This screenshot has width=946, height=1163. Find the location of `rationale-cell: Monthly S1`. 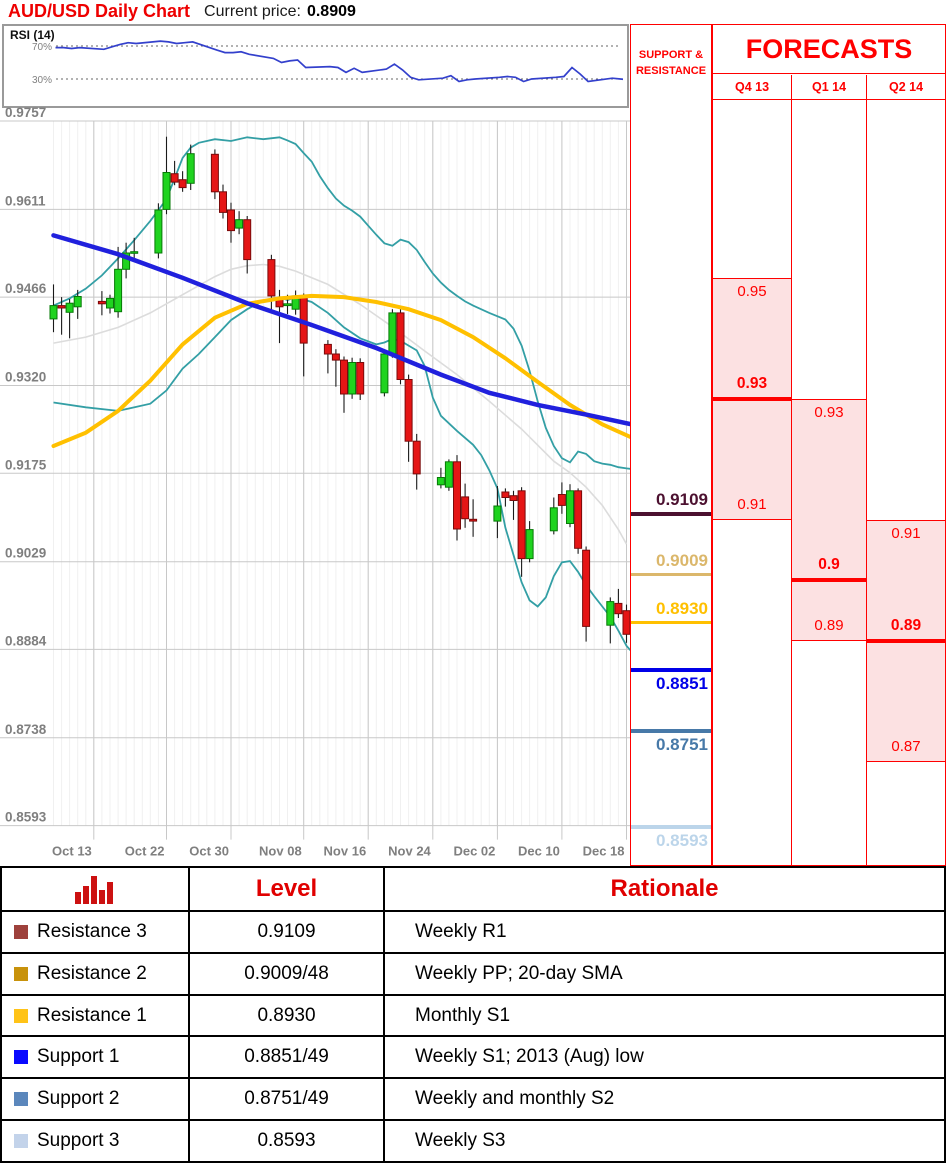

rationale-cell: Monthly S1 is located at coordinates (664, 1016).